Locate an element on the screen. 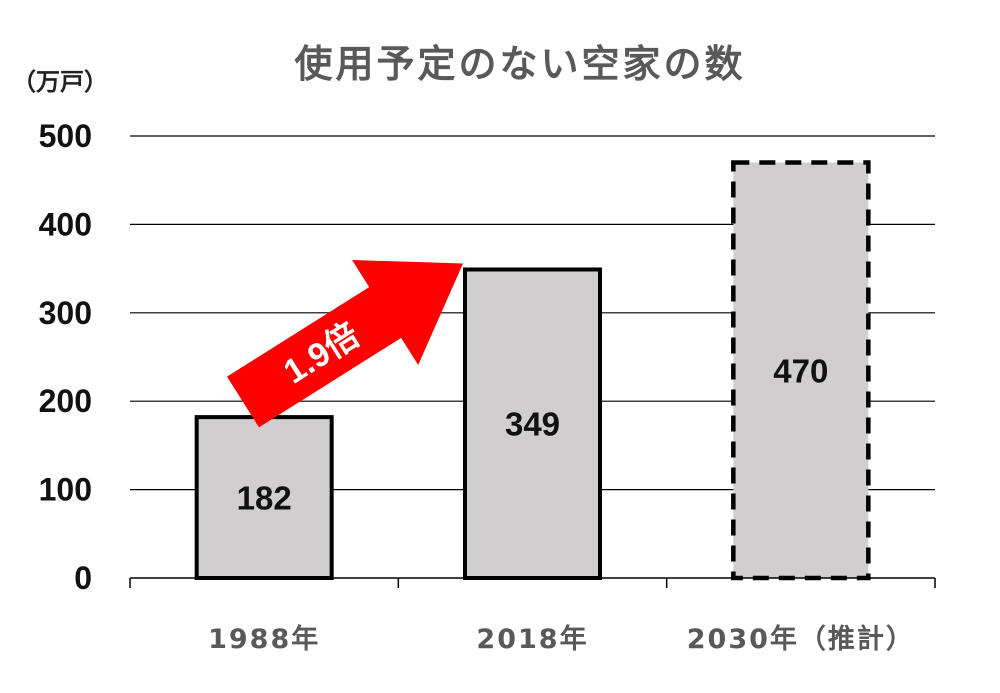 The height and width of the screenshot is (693, 1000). y-tick-label: 300 is located at coordinates (65, 313).